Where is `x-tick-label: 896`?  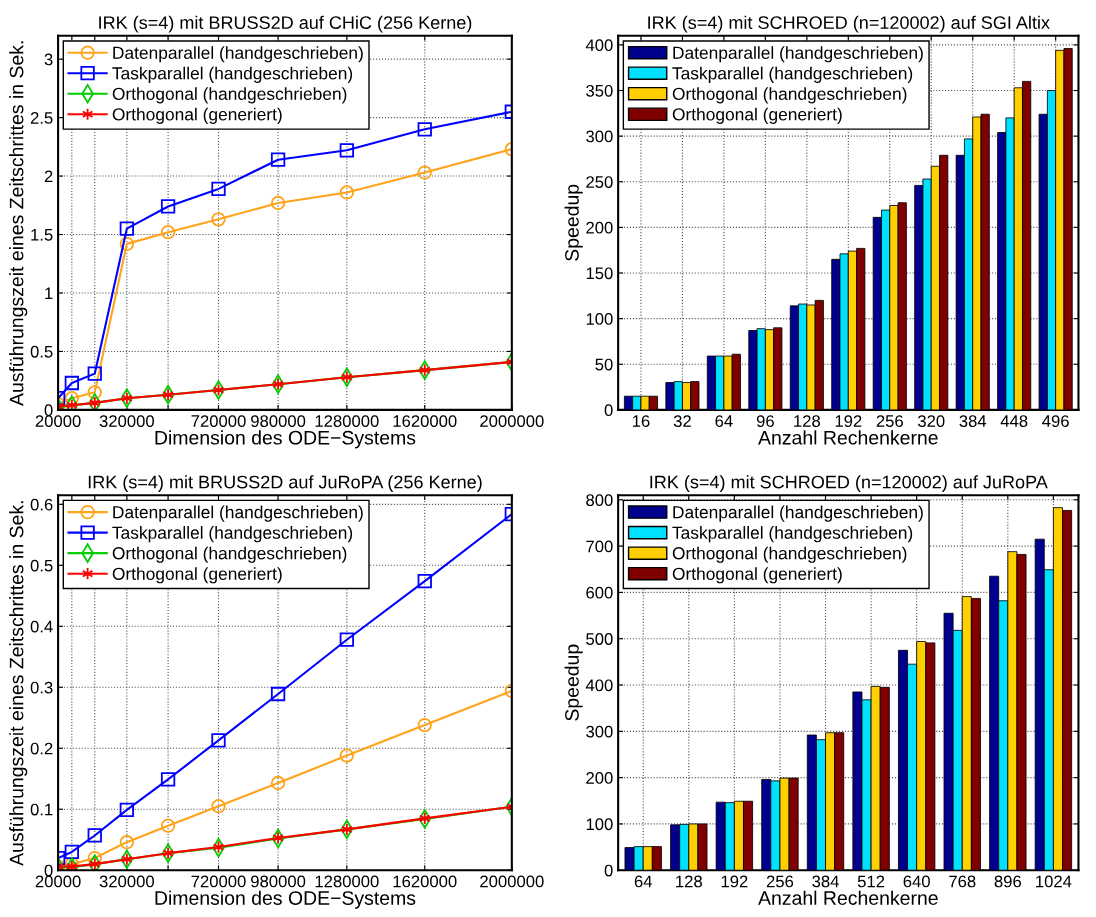
x-tick-label: 896 is located at coordinates (1007, 881).